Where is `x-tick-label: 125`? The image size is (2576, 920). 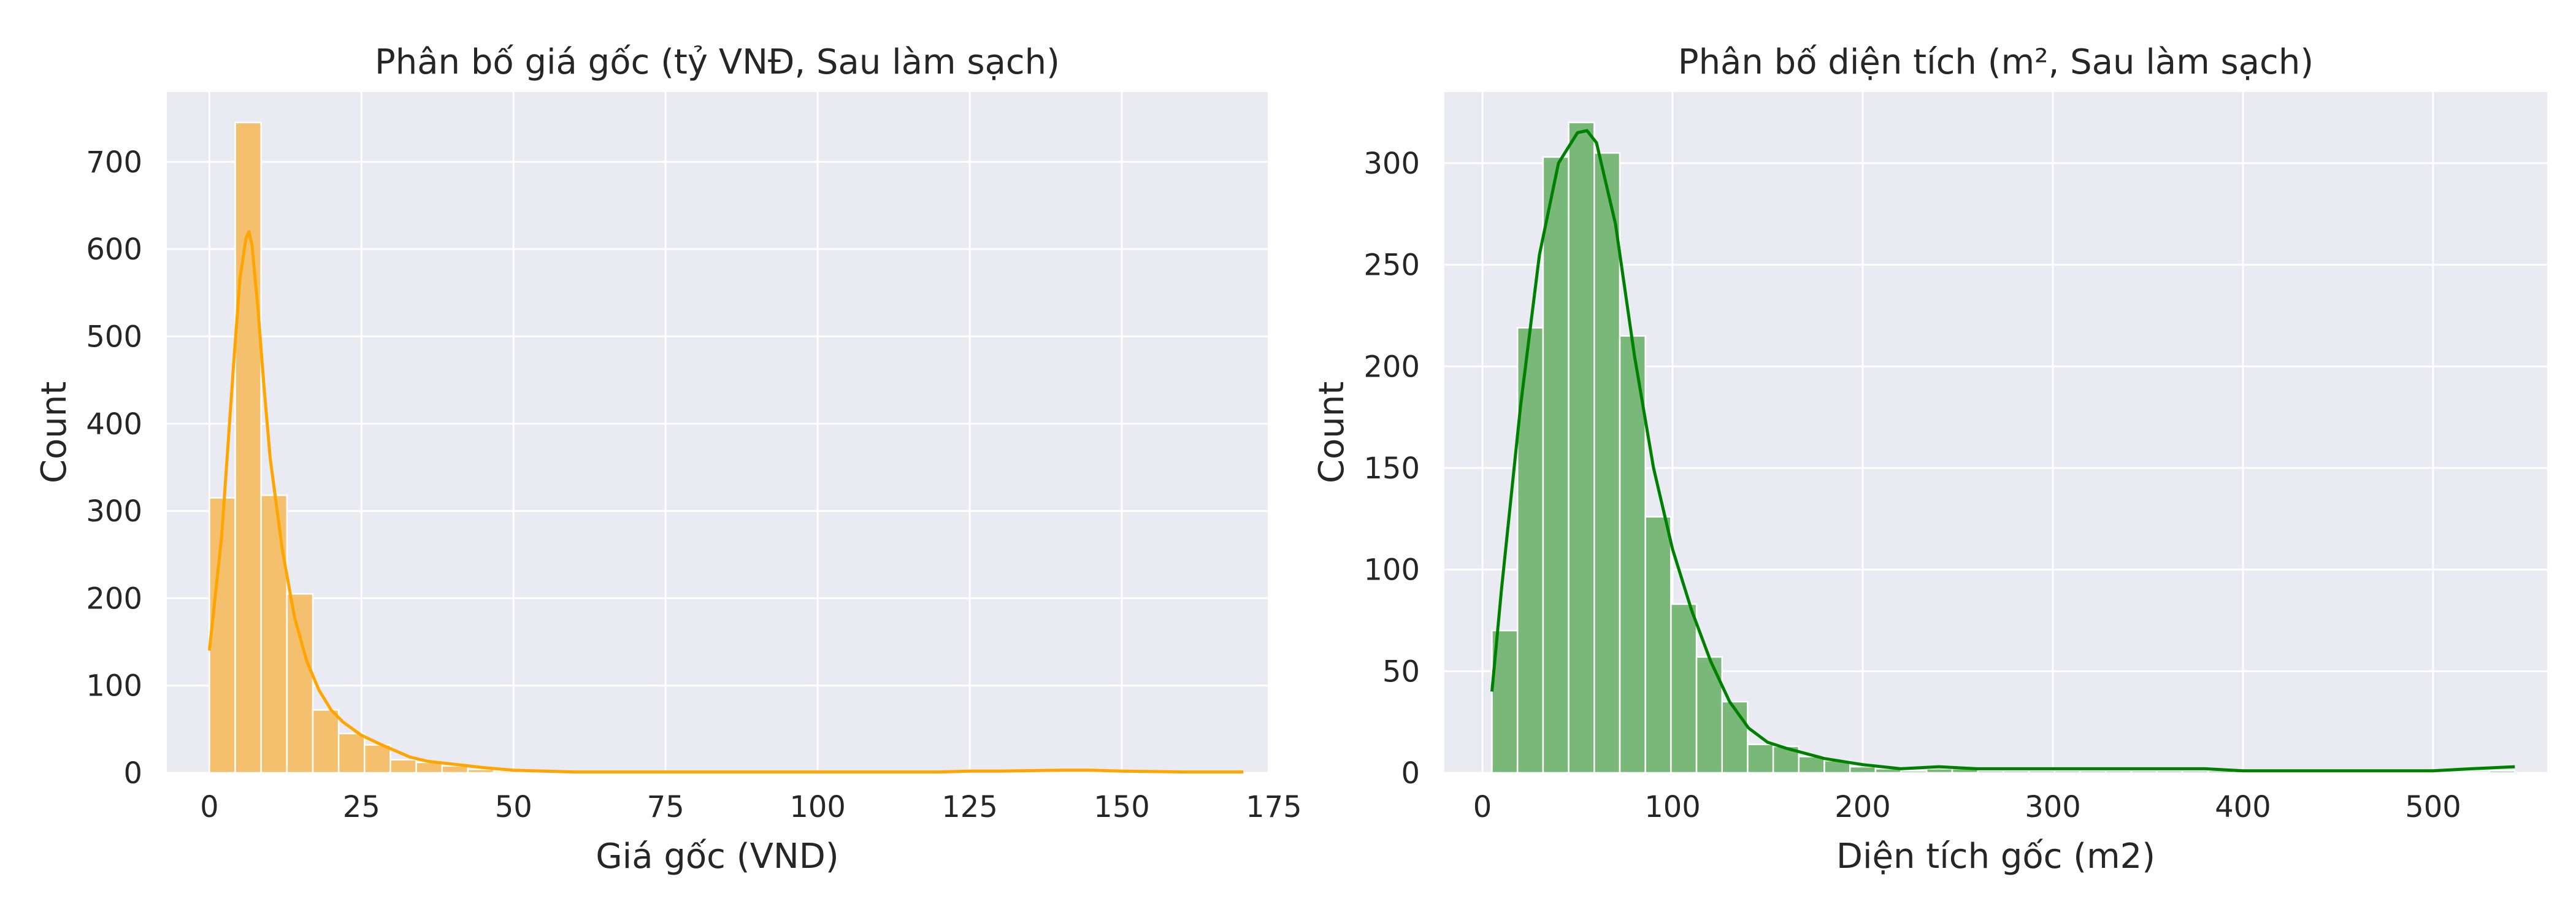 x-tick-label: 125 is located at coordinates (969, 807).